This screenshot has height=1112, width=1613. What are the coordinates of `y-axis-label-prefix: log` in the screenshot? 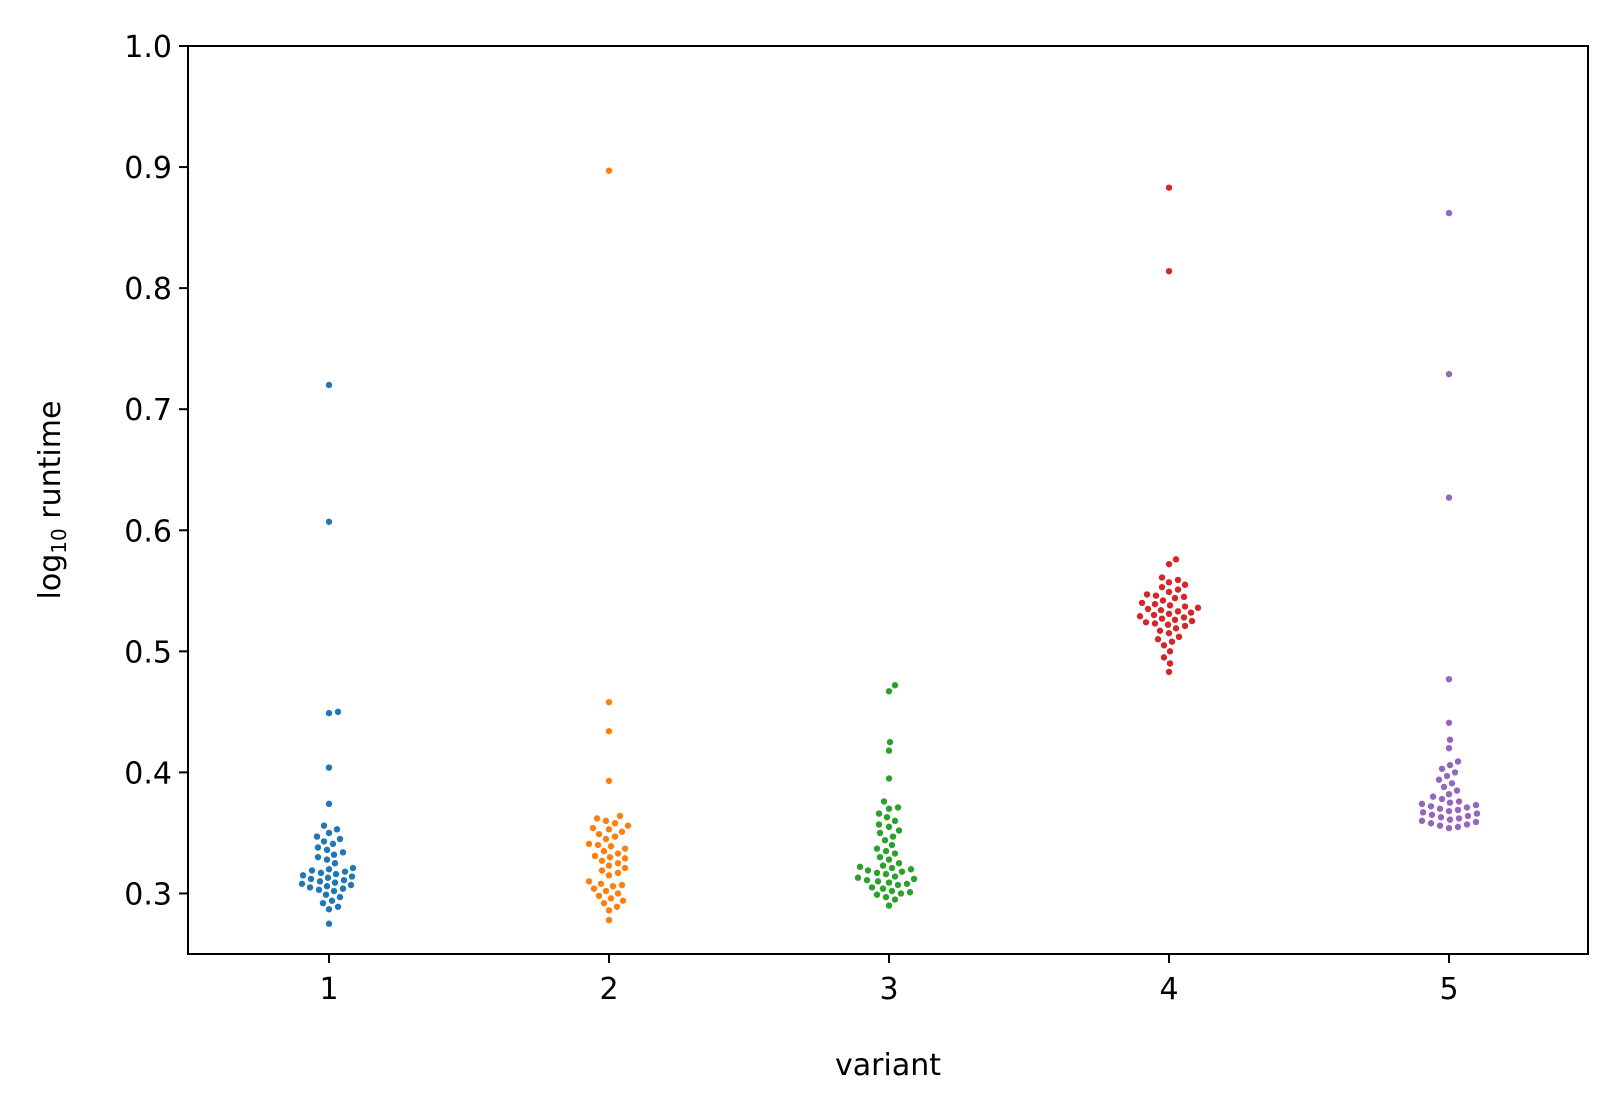 It's located at (50, 577).